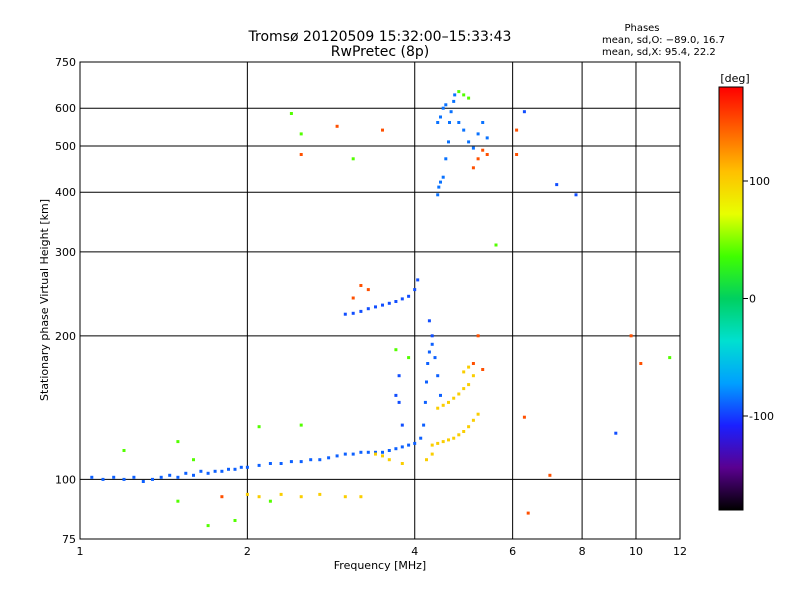 The height and width of the screenshot is (600, 800). What do you see at coordinates (65, 62) in the screenshot?
I see `y-tick-label: 750` at bounding box center [65, 62].